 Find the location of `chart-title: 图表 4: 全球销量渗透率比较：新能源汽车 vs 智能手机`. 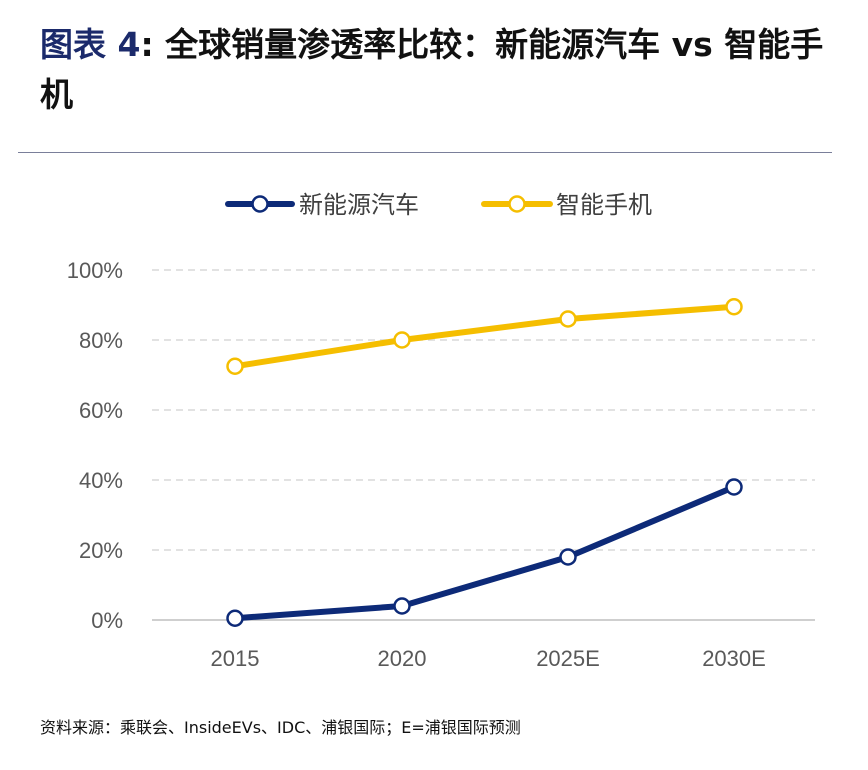

chart-title: 图表 4: 全球销量渗透率比较：新能源汽车 vs 智能手机 is located at coordinates (440, 70).